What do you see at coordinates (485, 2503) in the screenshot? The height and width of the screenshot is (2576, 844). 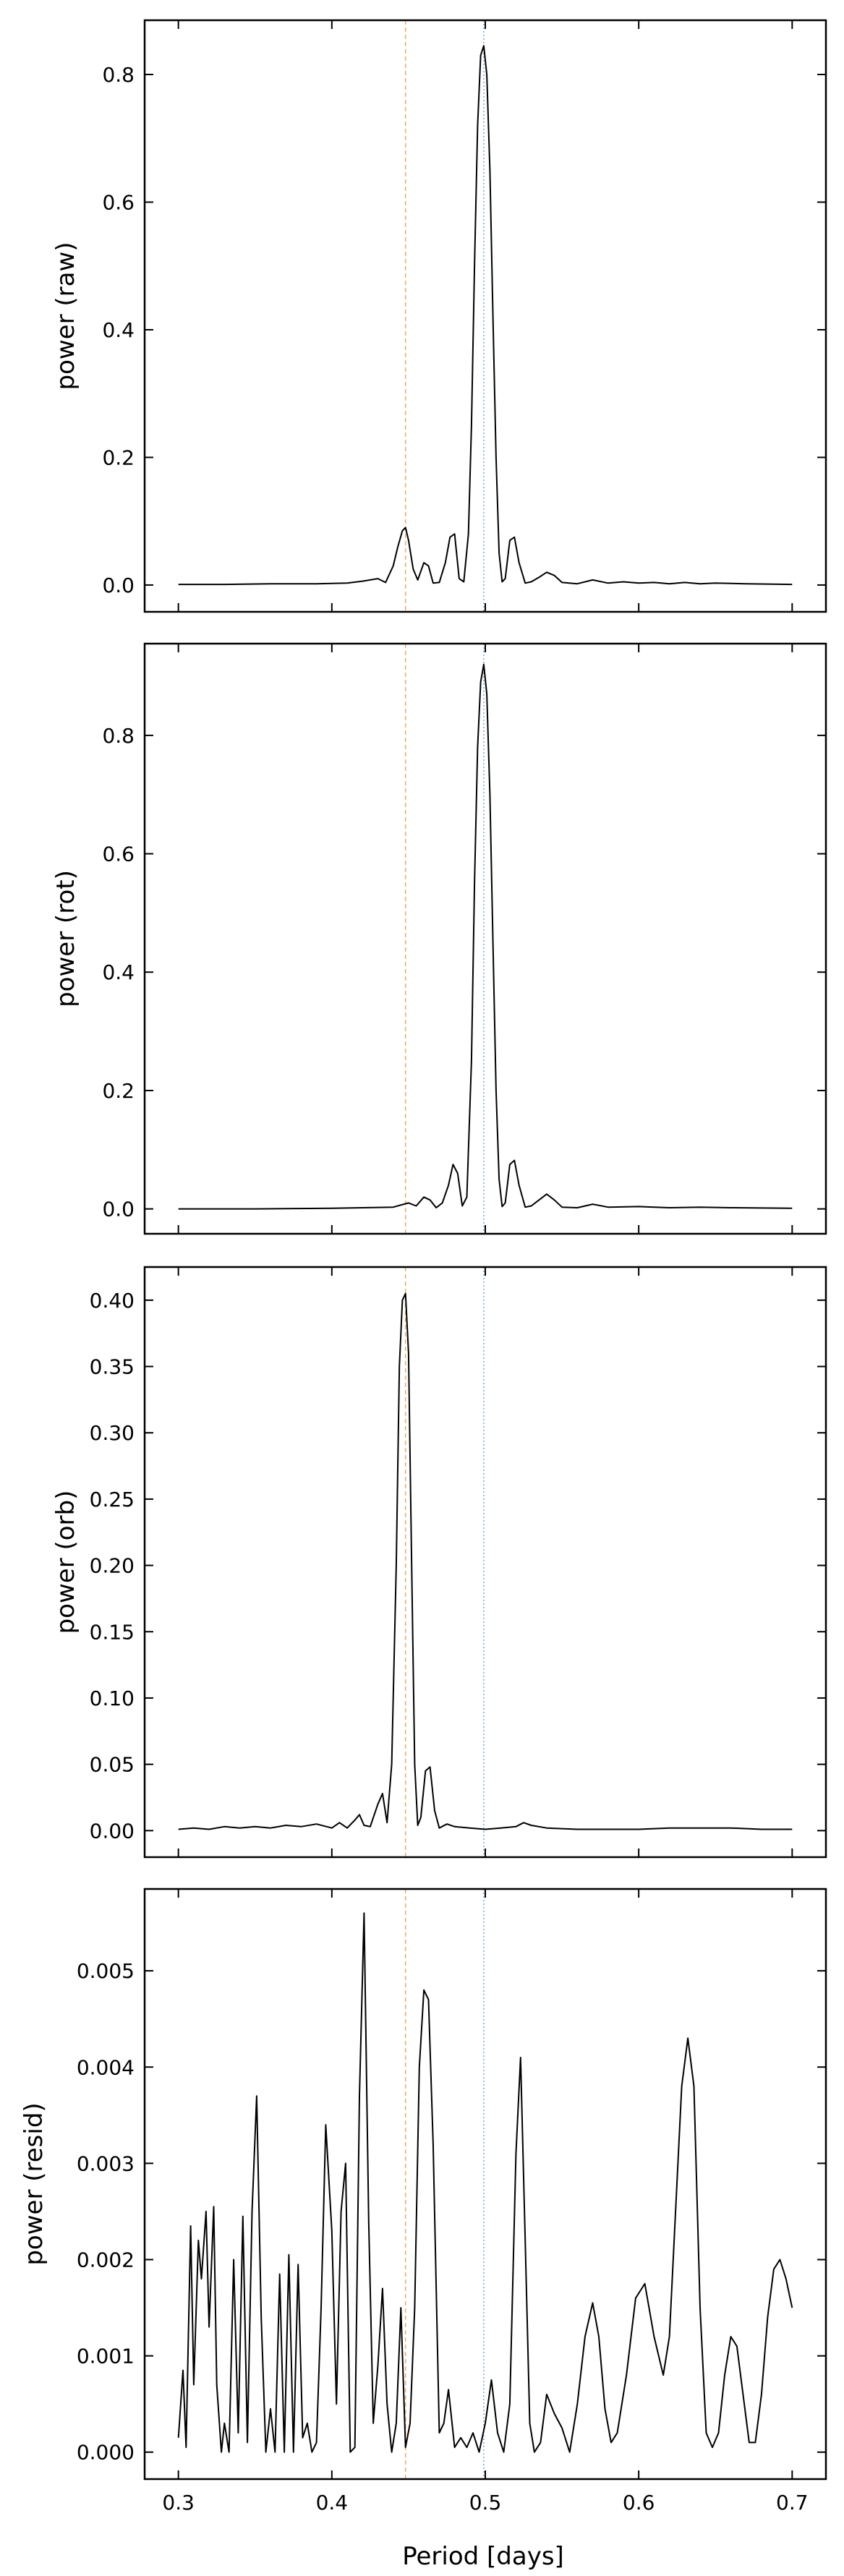 I see `x-tick-label: 0.5` at bounding box center [485, 2503].